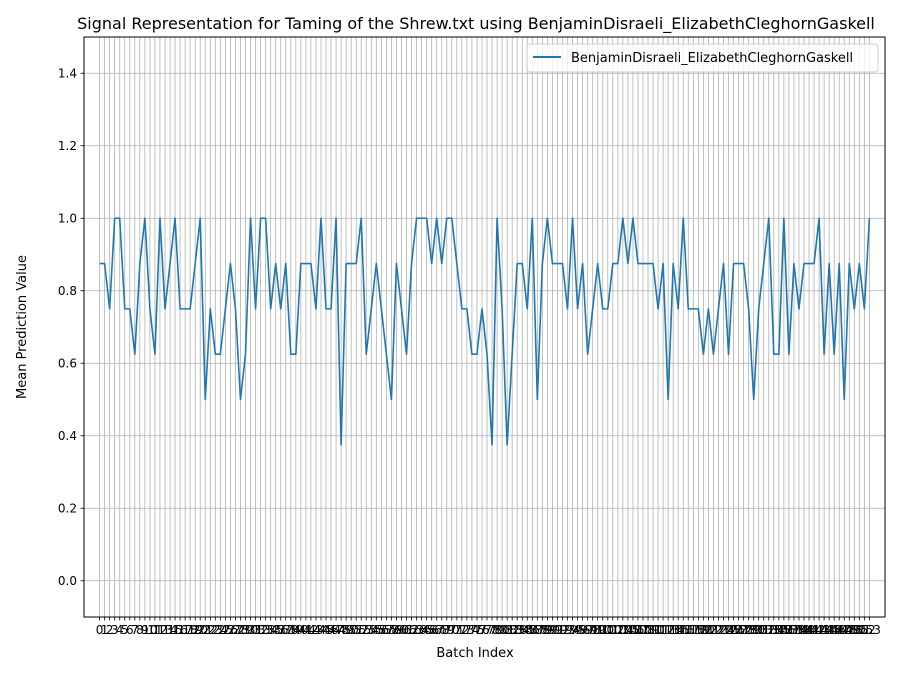  I want to click on x-tick-label: 51, so click(356, 630).